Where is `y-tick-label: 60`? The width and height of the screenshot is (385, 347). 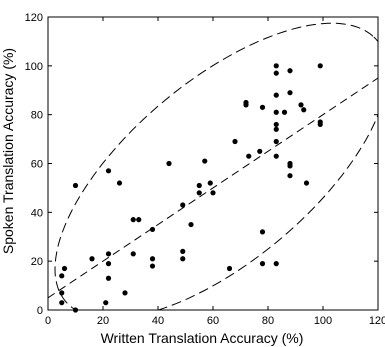
y-tick-label: 60 is located at coordinates (37, 165).